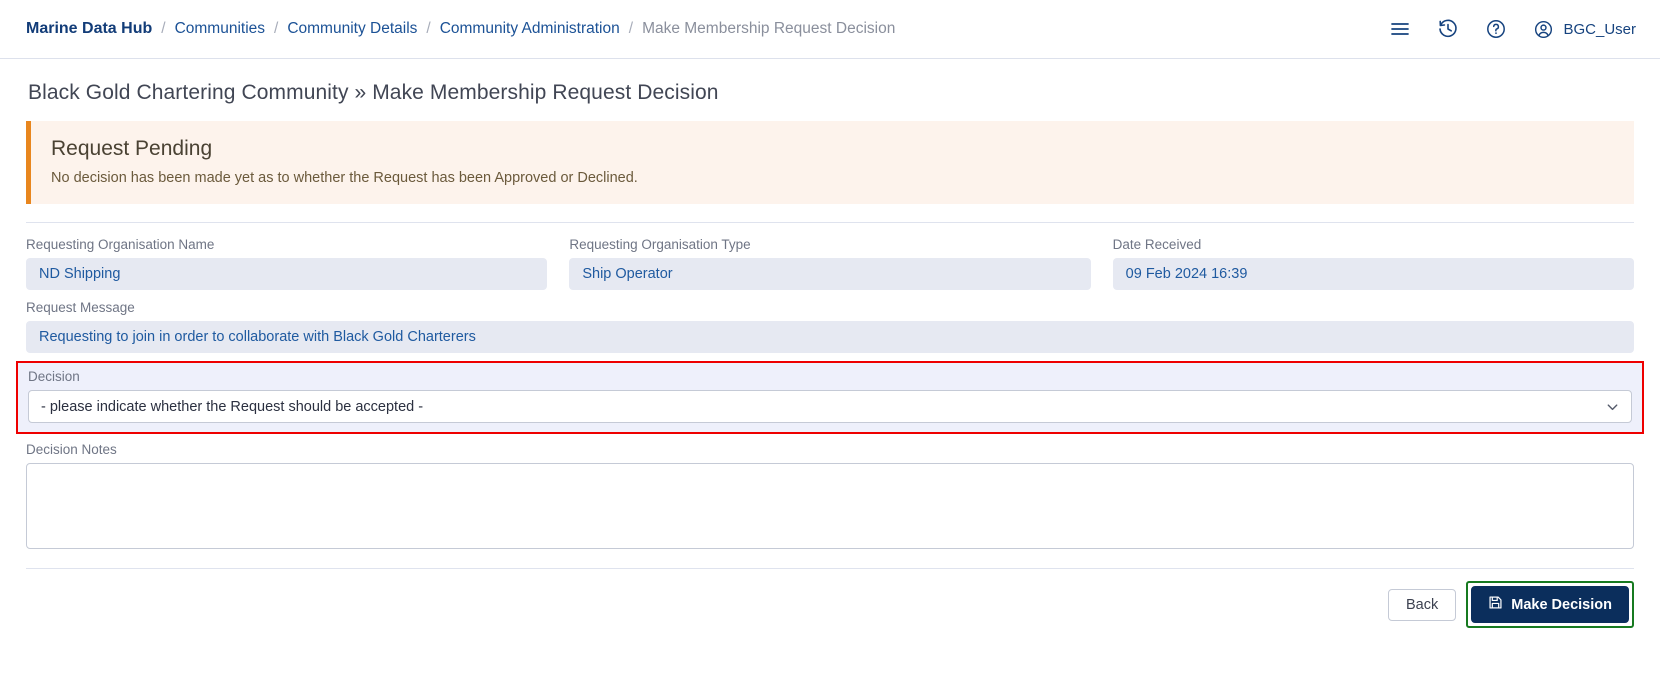  What do you see at coordinates (1561, 604) in the screenshot?
I see `make-decision-label: Make Decision` at bounding box center [1561, 604].